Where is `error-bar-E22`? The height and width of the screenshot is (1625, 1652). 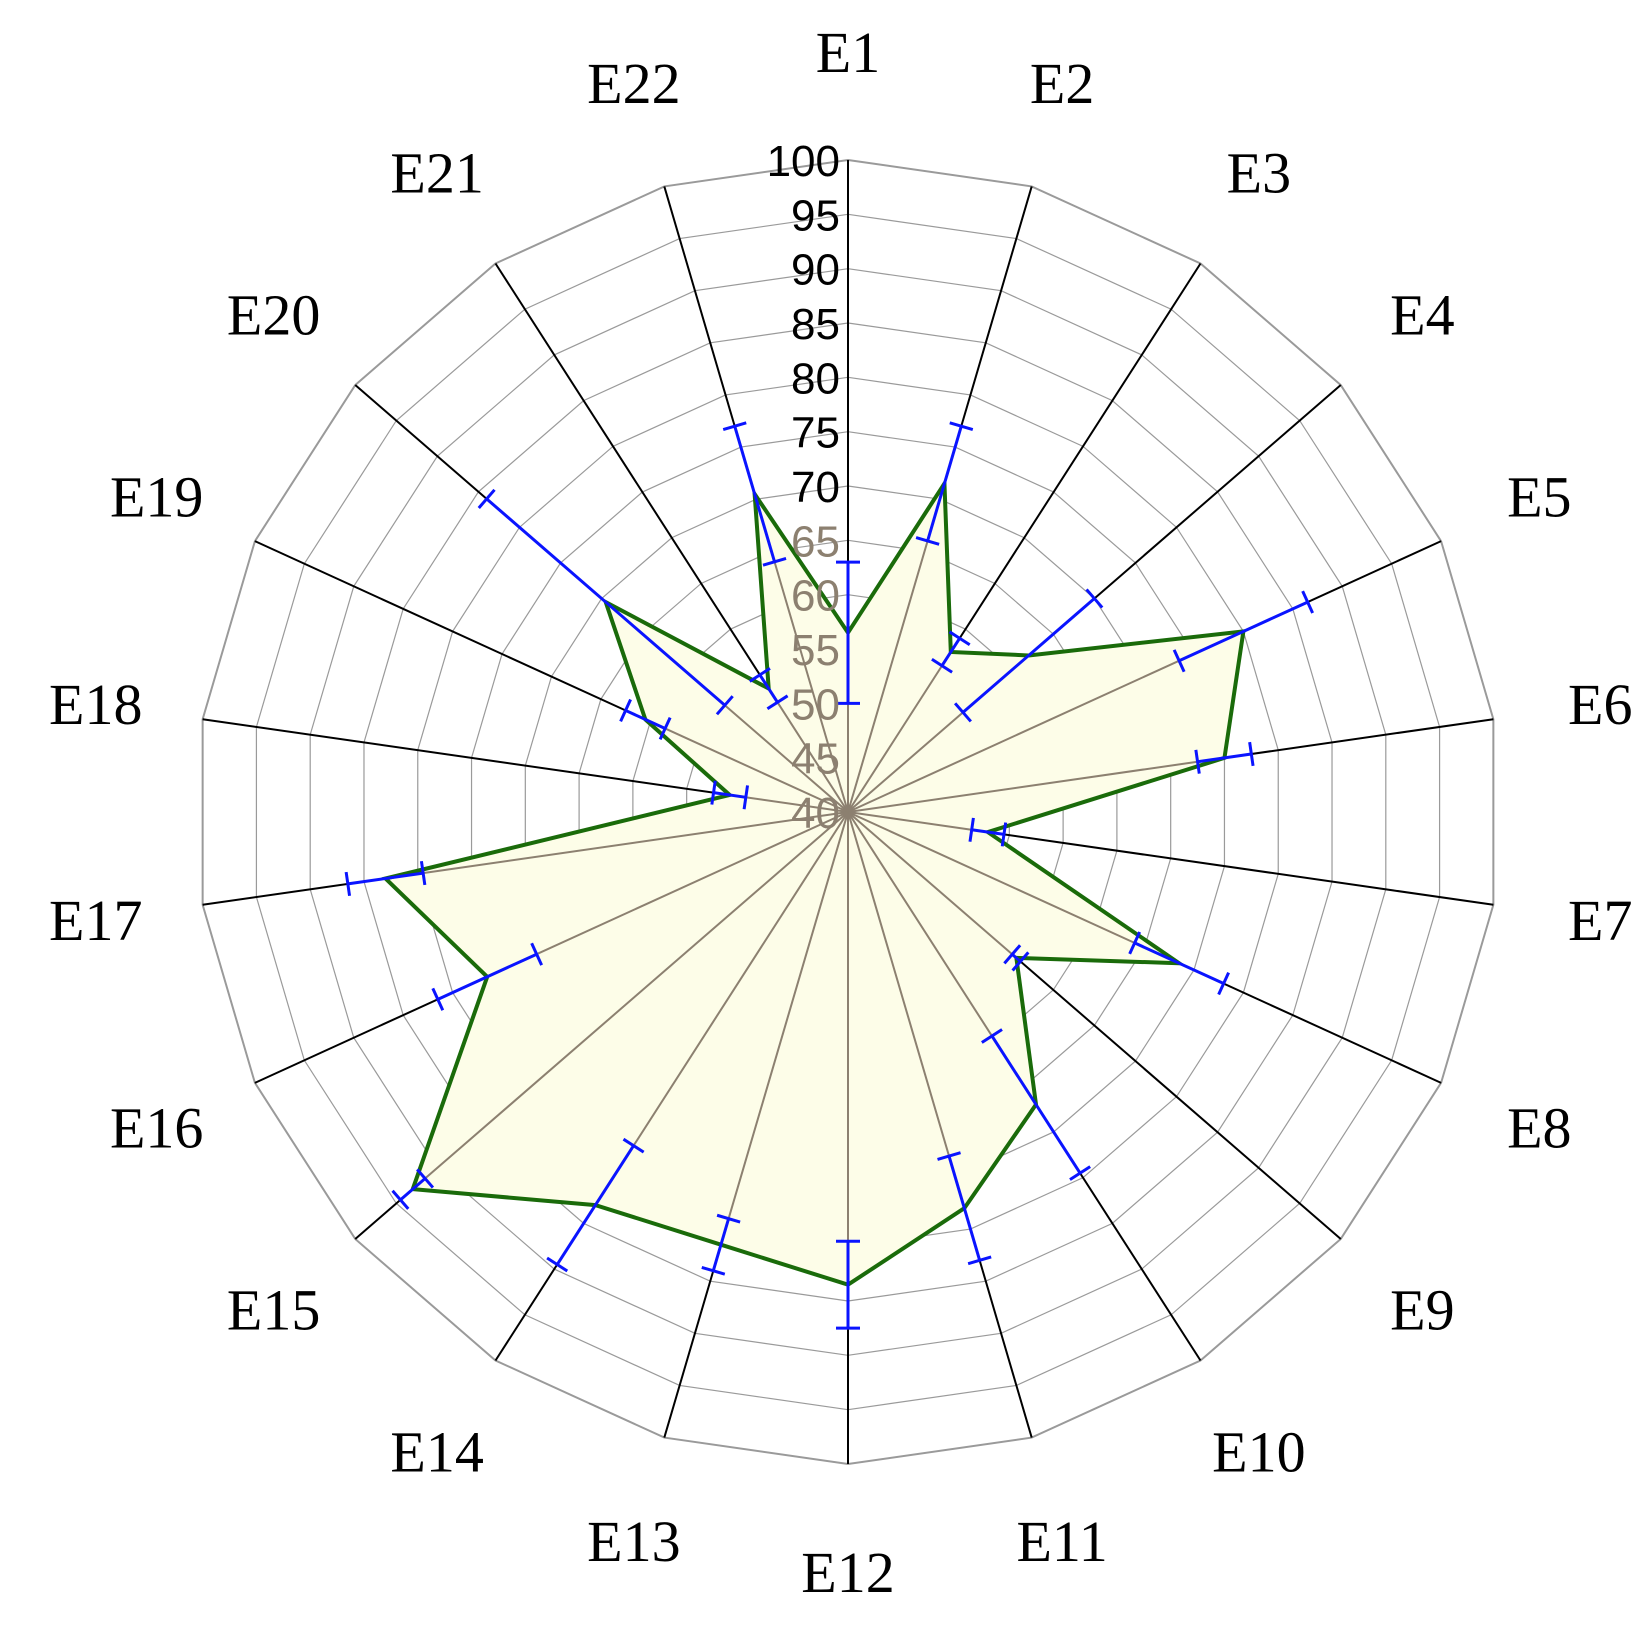
error-bar-E22 is located at coordinates (754, 494).